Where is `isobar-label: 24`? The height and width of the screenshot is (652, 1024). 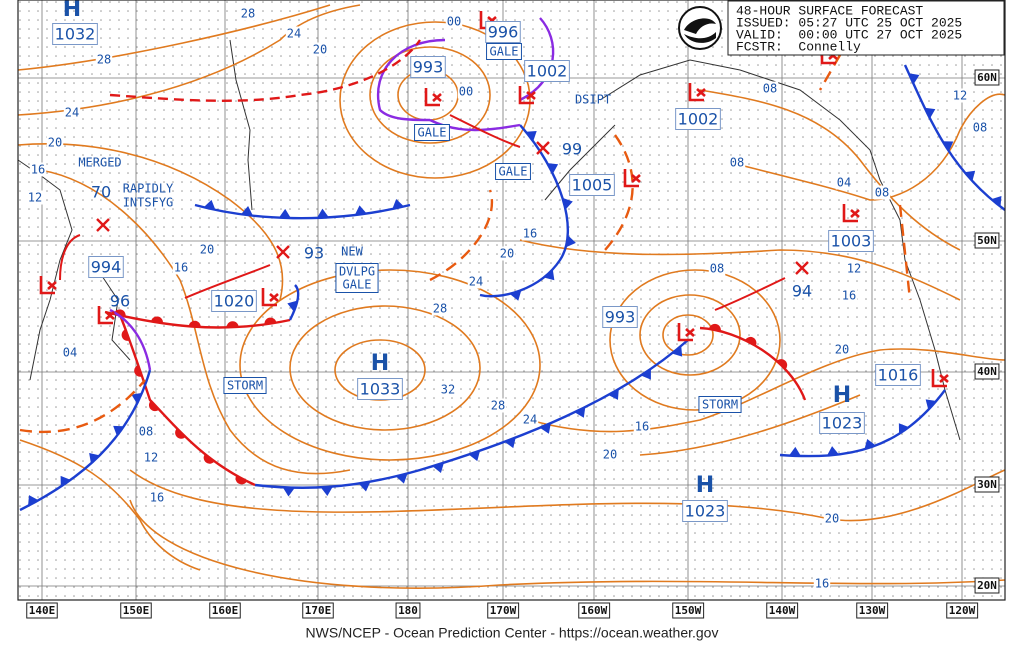 isobar-label: 24 is located at coordinates (530, 420).